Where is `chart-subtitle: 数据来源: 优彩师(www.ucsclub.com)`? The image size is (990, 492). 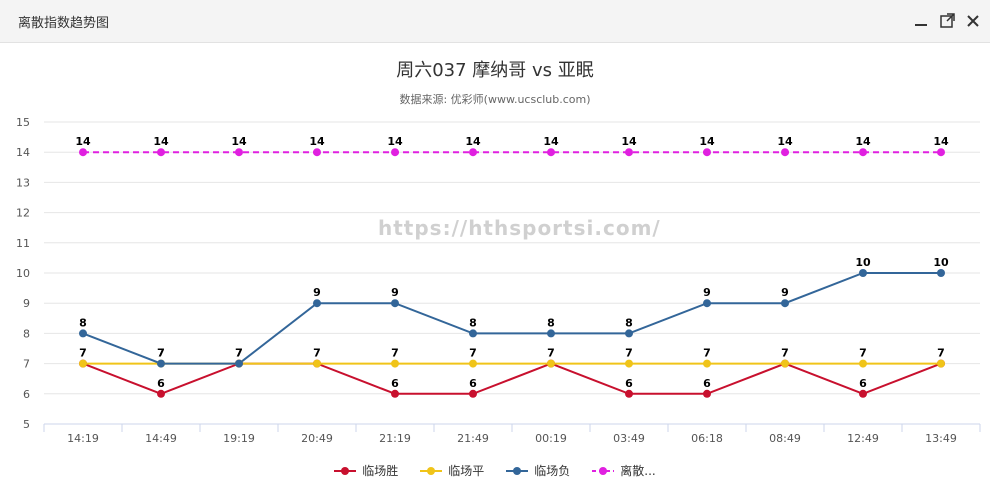
chart-subtitle: 数据来源: 优彩师(www.ucsclub.com) is located at coordinates (495, 99).